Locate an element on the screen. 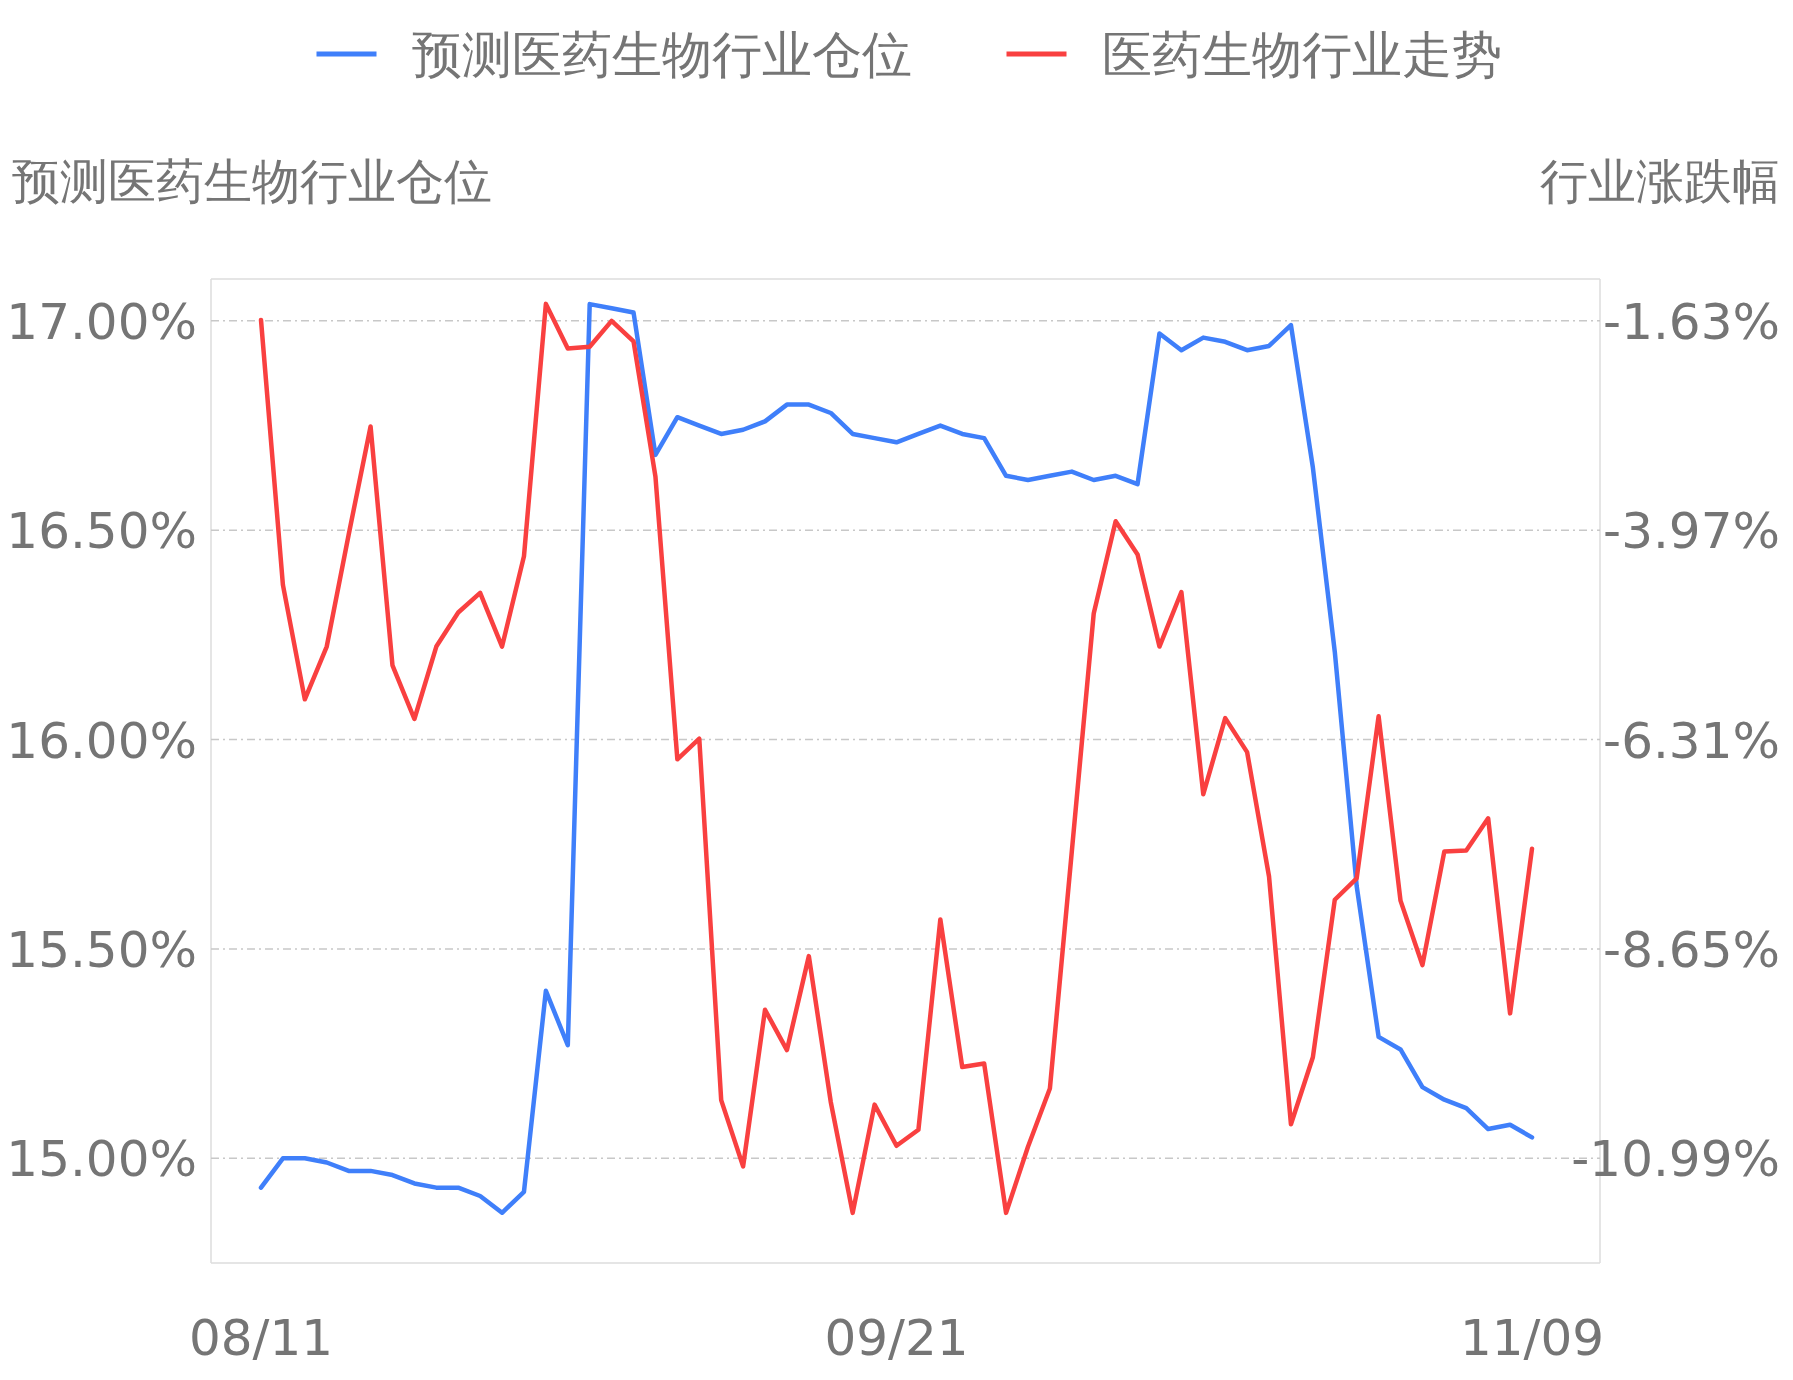 The image size is (1793, 1380). y-tick-label: 16.00% is located at coordinates (101, 740).